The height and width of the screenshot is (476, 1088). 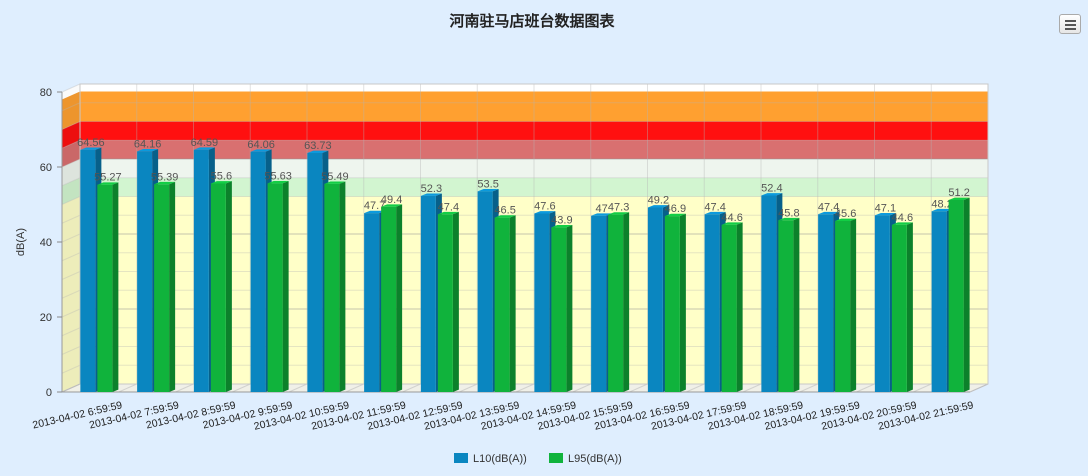 I want to click on data-label: 49.2, so click(x=658, y=201).